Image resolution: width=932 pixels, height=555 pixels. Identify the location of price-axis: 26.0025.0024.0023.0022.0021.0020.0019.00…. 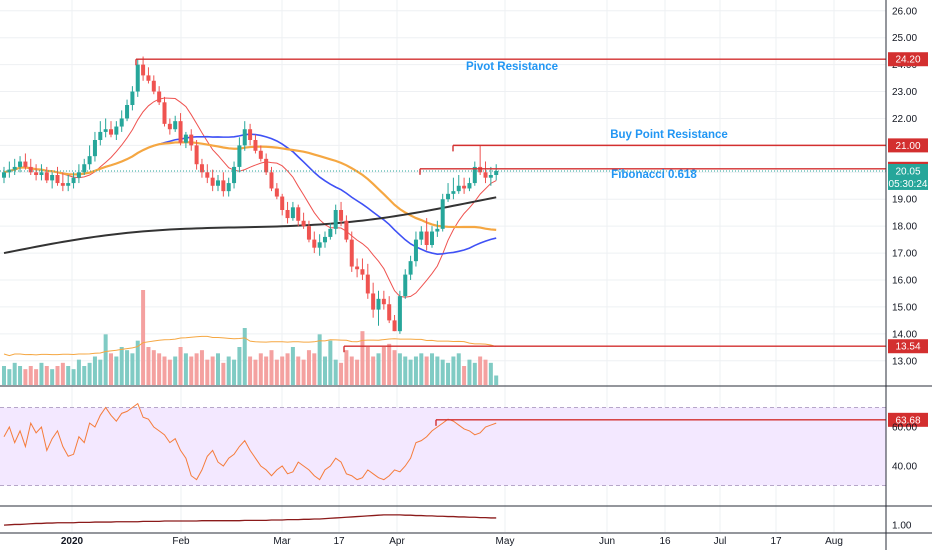
(908, 269).